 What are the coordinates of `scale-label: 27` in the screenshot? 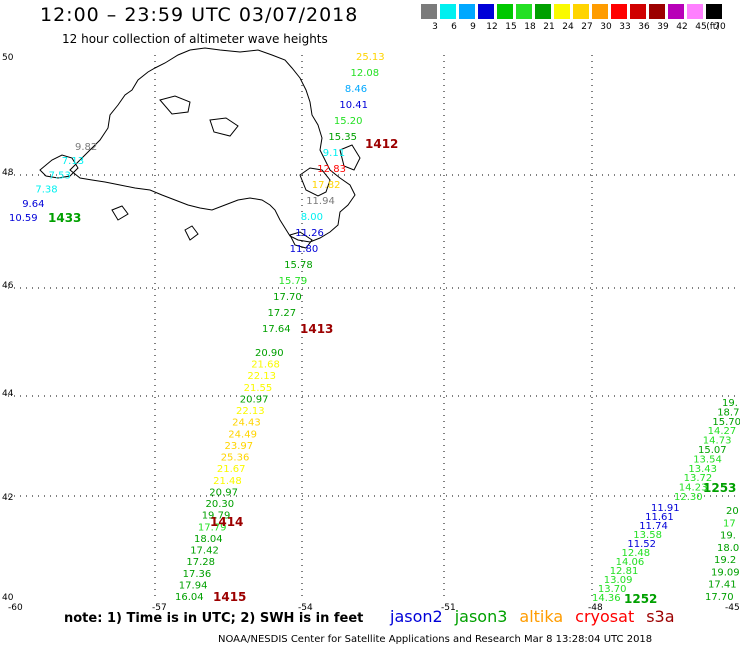 It's located at (587, 27).